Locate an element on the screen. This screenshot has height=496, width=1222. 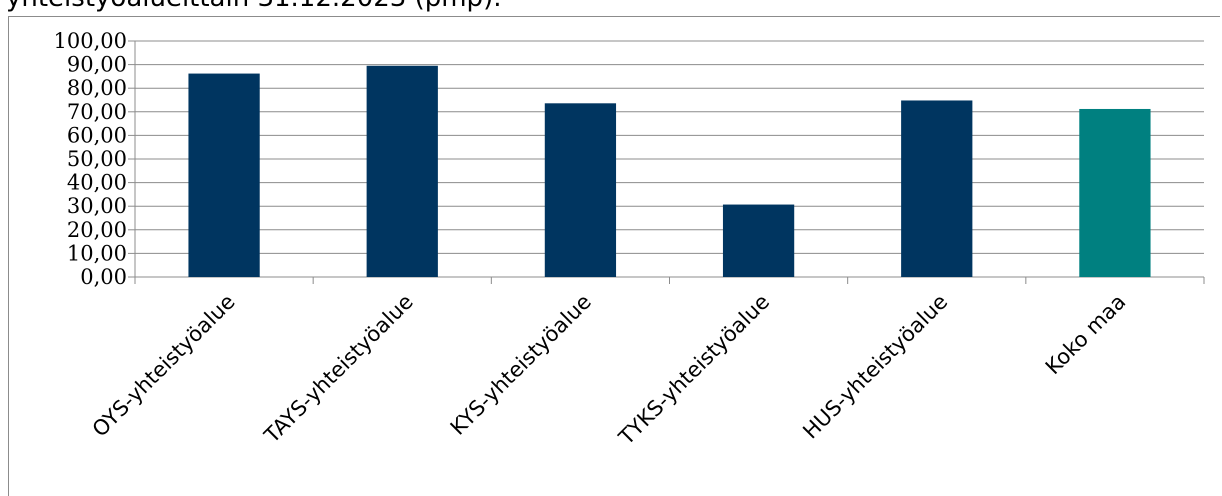
y-tick-label: 30,00 is located at coordinates (97, 206).